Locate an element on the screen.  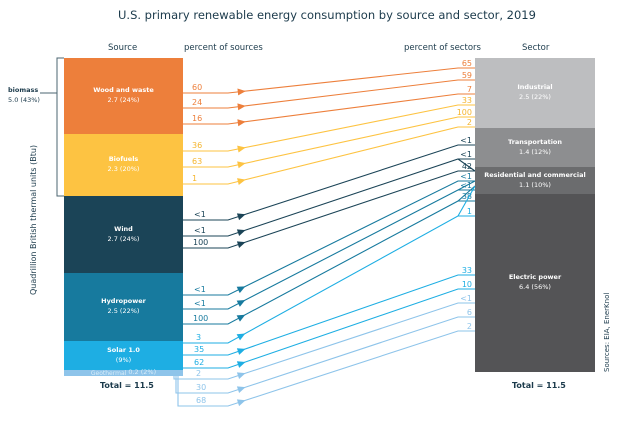
pct-sector-label: 1 is located at coordinates (469, 211).